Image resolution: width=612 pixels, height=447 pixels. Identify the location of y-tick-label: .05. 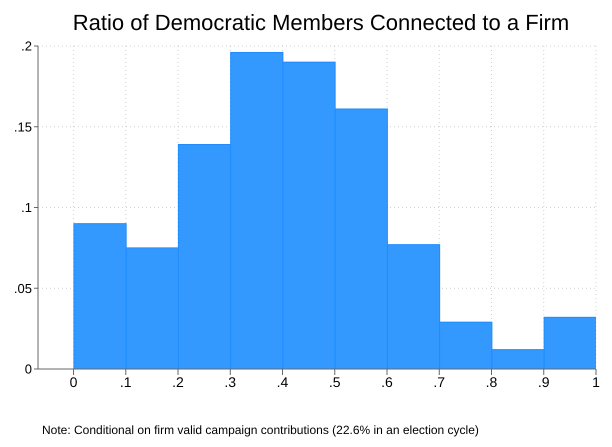
(23, 288).